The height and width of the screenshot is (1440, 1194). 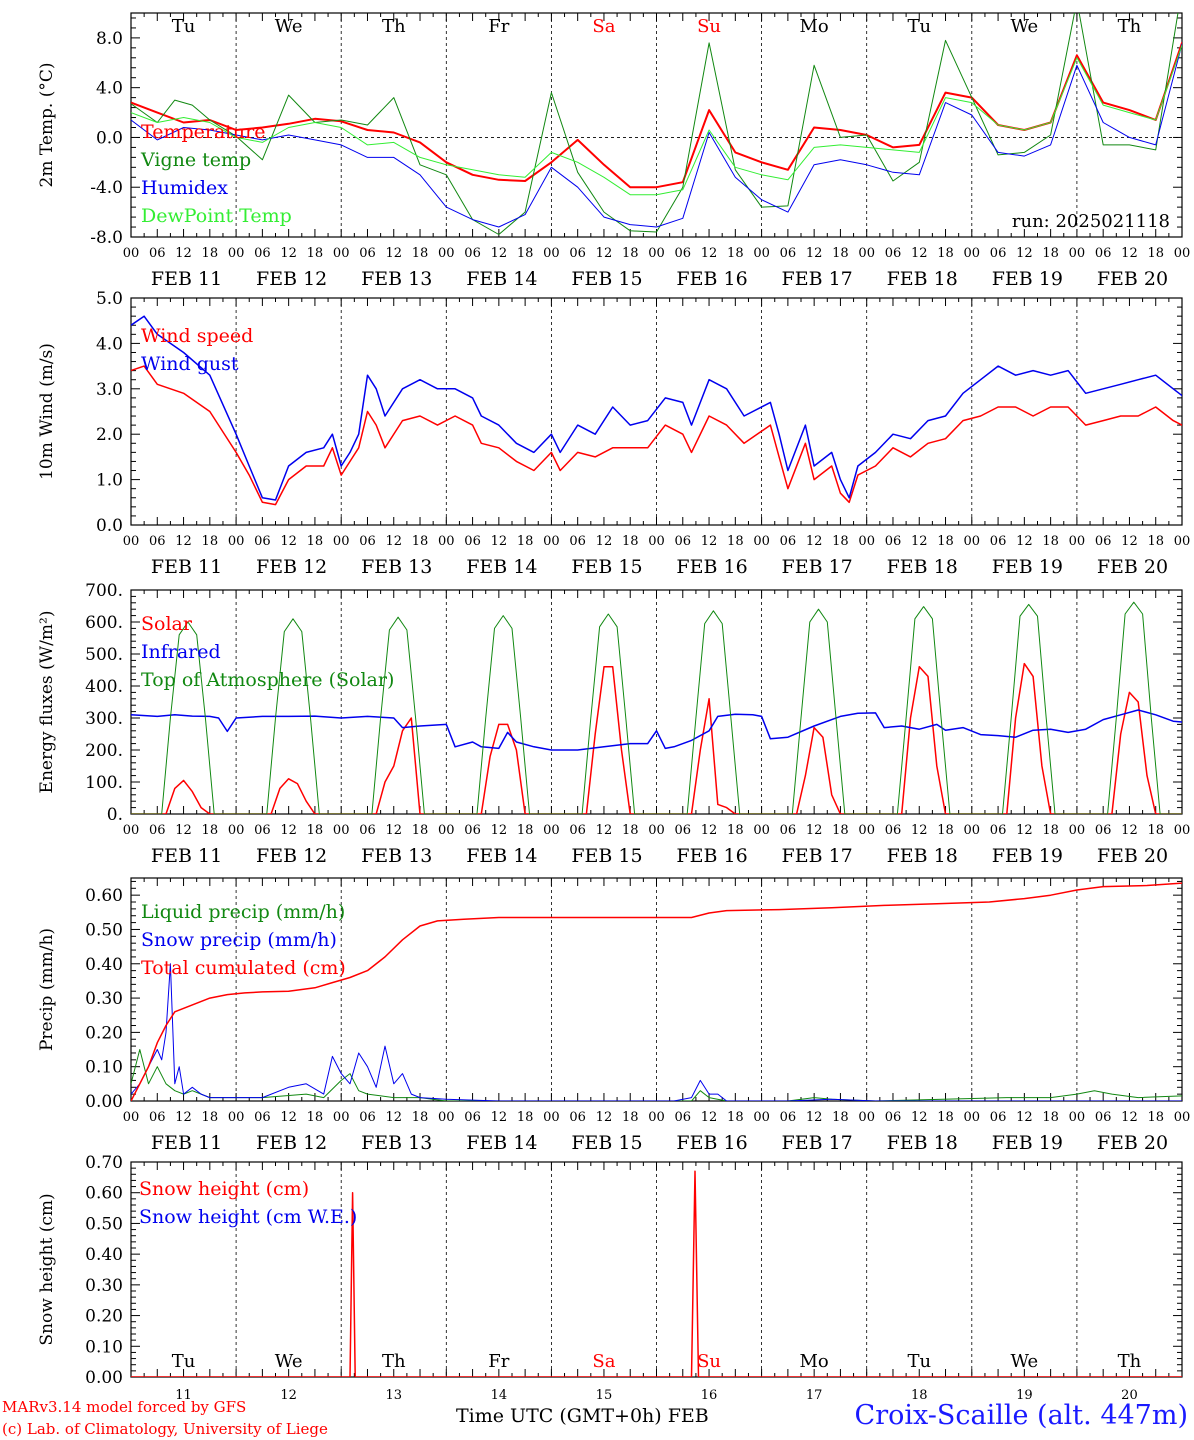 I want to click on run-annotation: run: 2025021118, so click(x=1091, y=221).